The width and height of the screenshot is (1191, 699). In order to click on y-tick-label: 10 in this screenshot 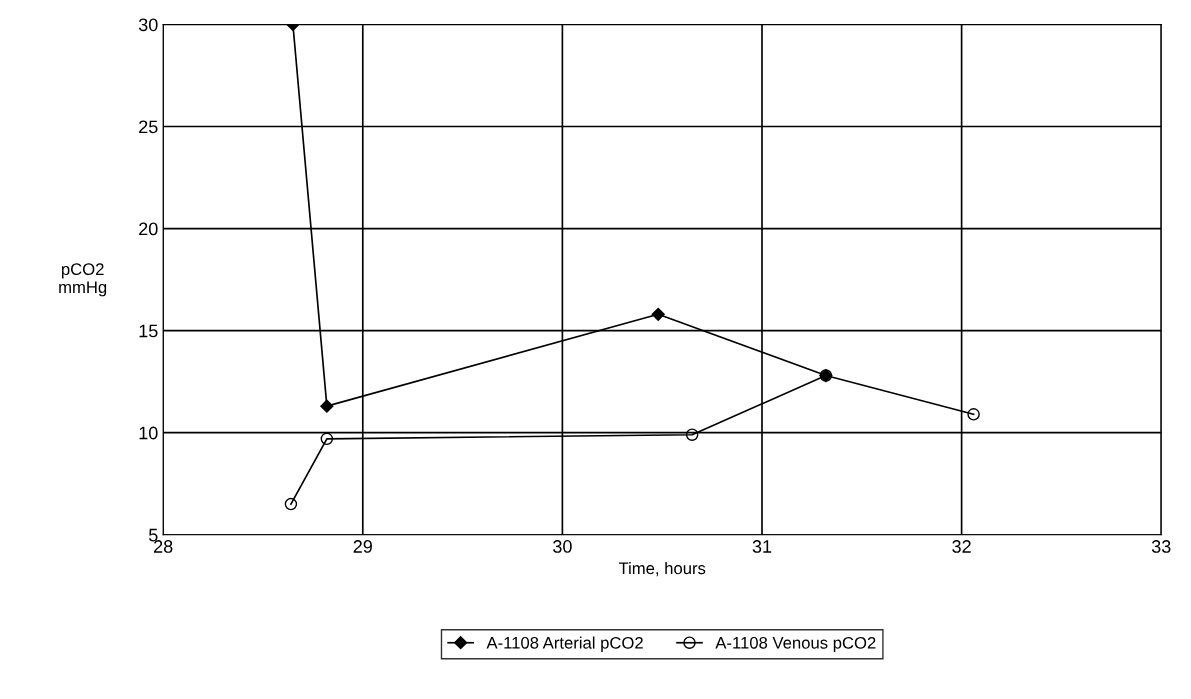, I will do `click(148, 433)`.